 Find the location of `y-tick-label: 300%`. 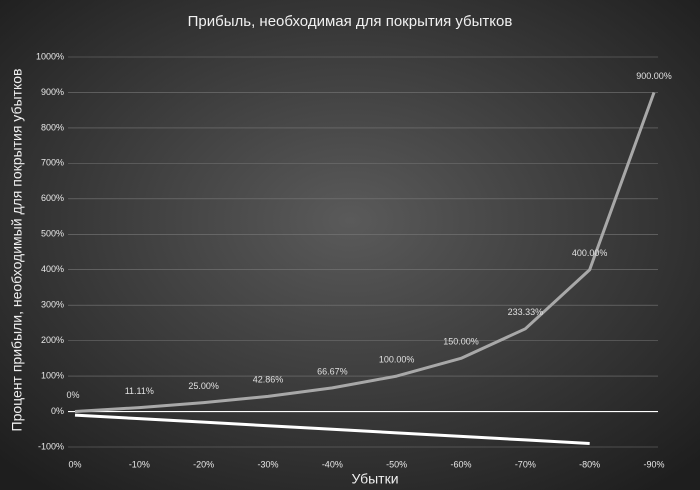

y-tick-label: 300% is located at coordinates (52, 305).